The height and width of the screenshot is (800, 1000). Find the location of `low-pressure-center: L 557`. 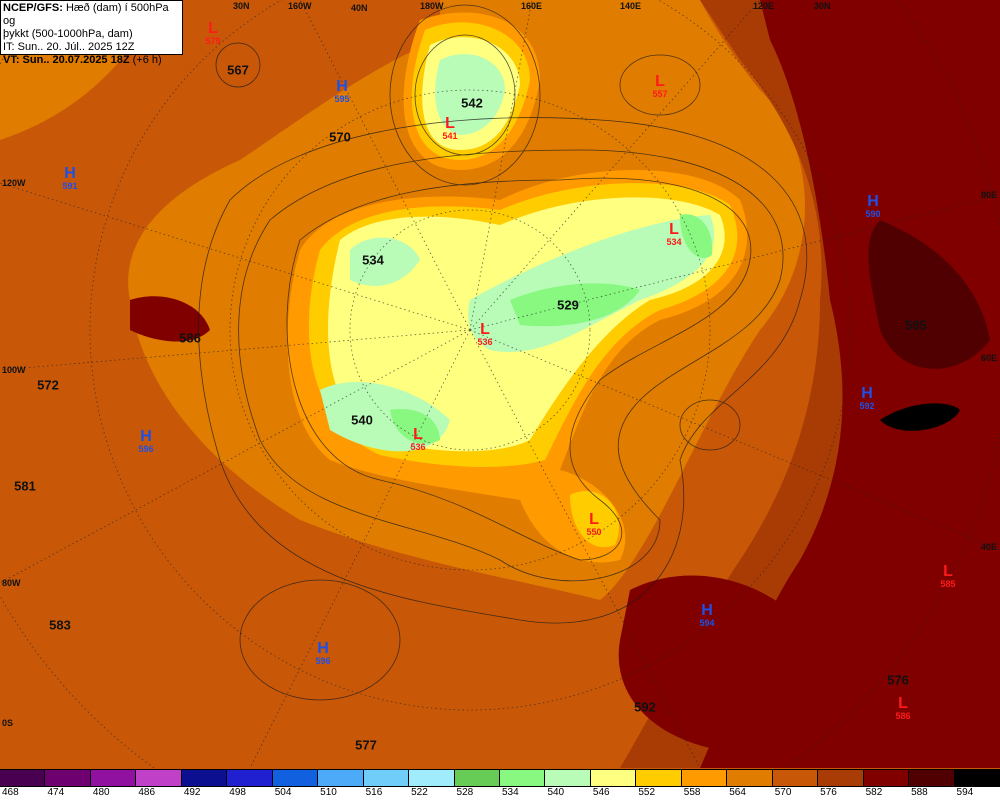

low-pressure-center: L 557 is located at coordinates (660, 86).